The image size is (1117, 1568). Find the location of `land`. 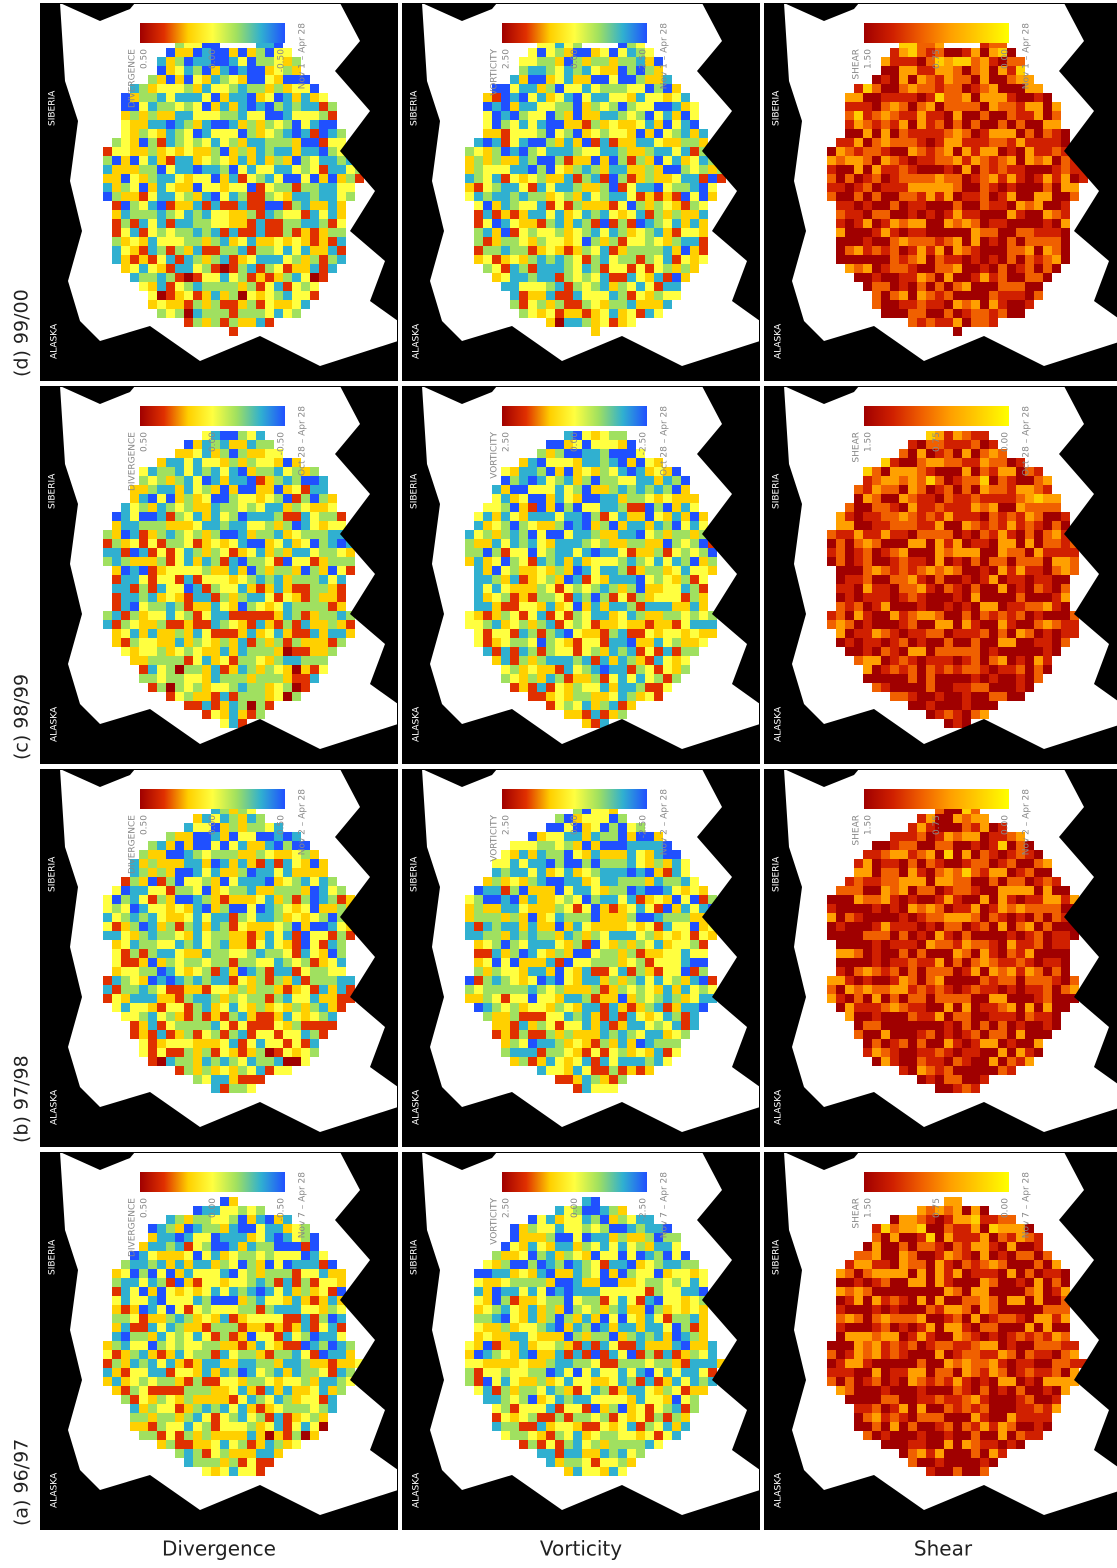

land is located at coordinates (97, 12).